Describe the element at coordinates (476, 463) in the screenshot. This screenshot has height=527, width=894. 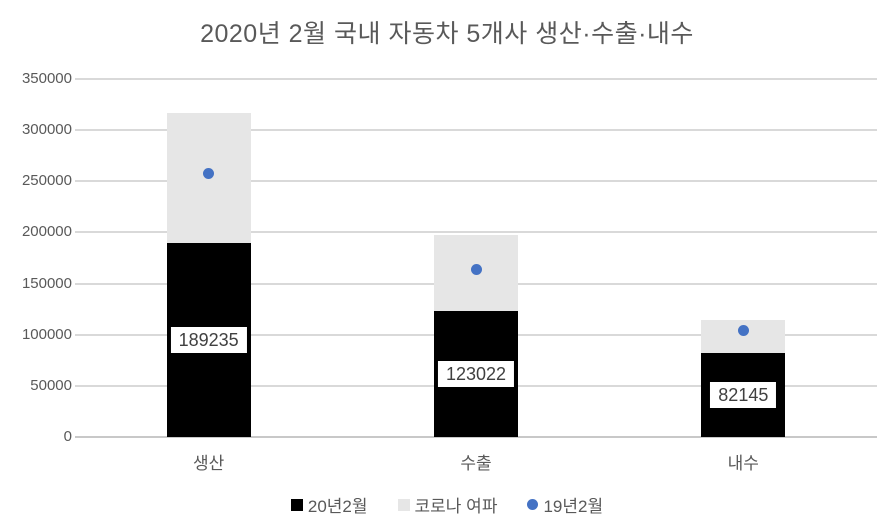
I see `x-axis-category-label: 수출` at that location.